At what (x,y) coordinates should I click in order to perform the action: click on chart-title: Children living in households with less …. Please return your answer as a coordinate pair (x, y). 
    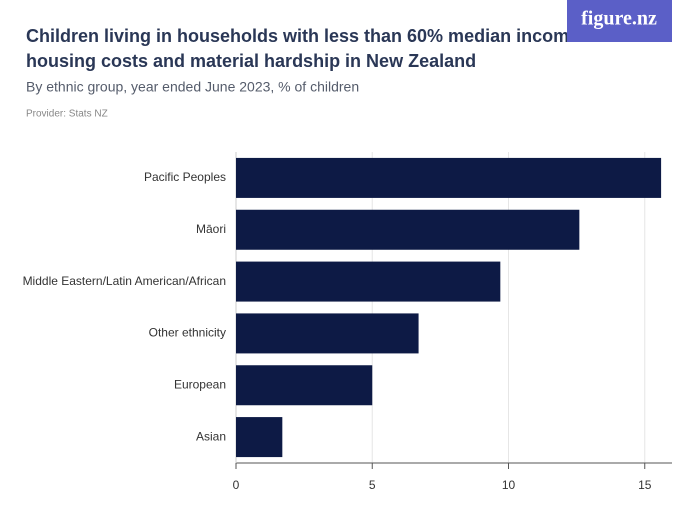
    Looking at the image, I should click on (324, 36).